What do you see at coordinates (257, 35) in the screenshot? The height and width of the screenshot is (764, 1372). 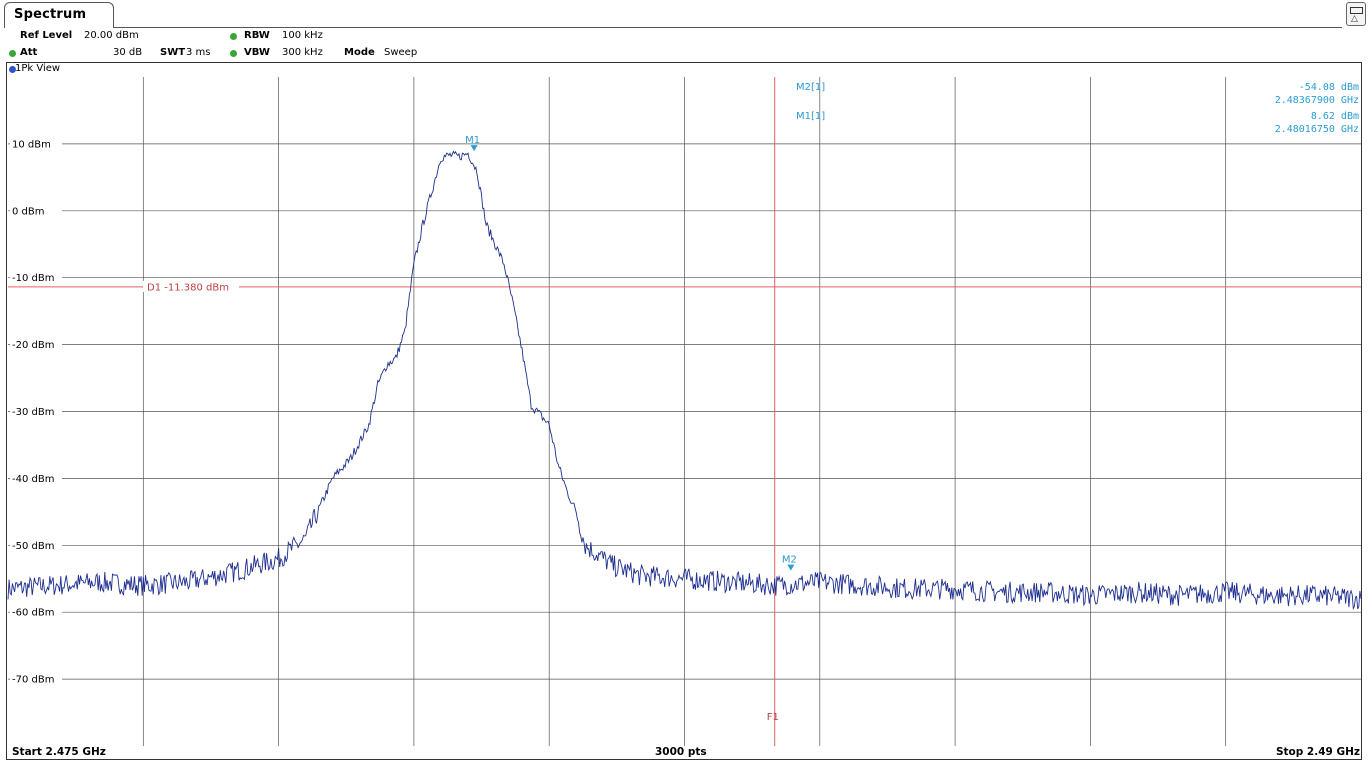 I see `rbw-label: RBW` at bounding box center [257, 35].